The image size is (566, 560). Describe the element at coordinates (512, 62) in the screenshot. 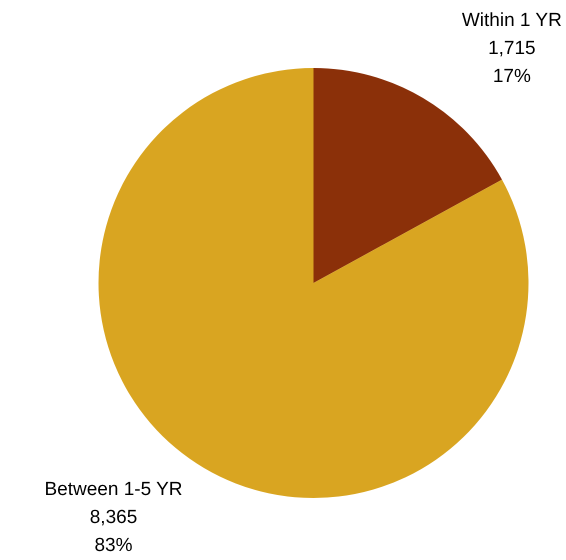

I see `data-label: 1,715 17%` at that location.